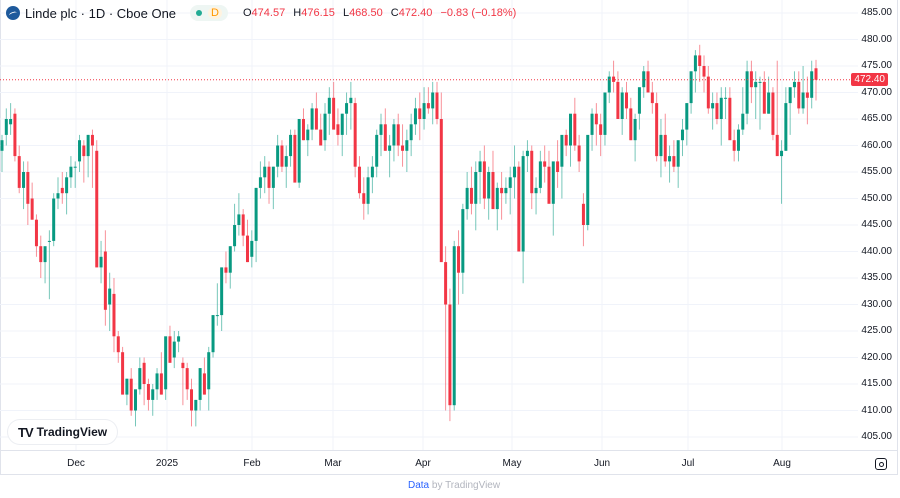  Describe the element at coordinates (247, 13) in the screenshot. I see `open-label: O` at that location.